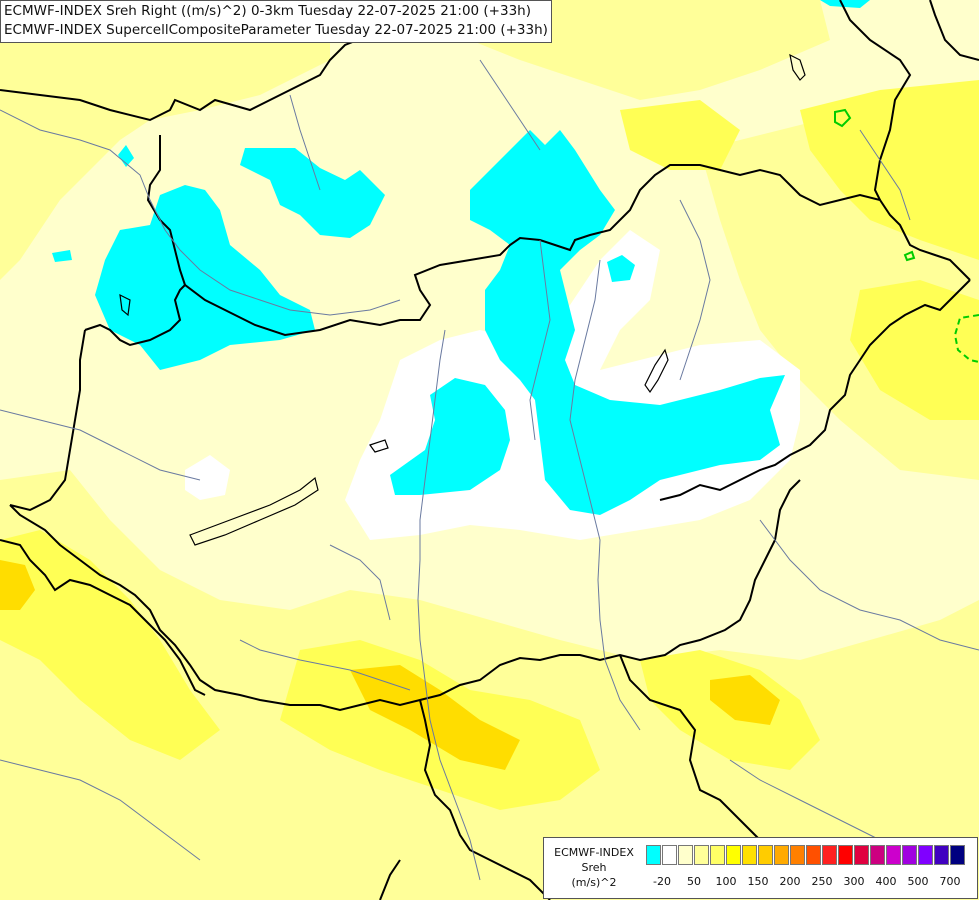 The image size is (979, 900). I want to click on legend-unit: (m/s)^2, so click(594, 882).